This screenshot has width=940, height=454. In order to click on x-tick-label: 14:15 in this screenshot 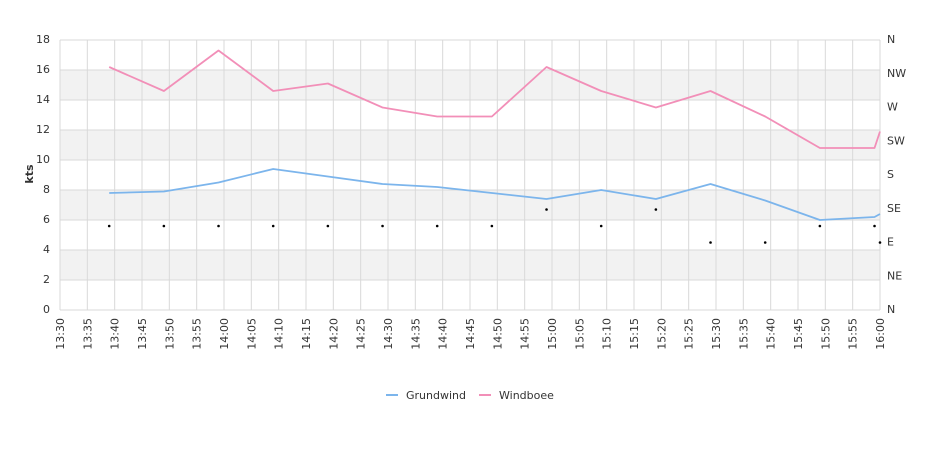, I will do `click(306, 334)`.